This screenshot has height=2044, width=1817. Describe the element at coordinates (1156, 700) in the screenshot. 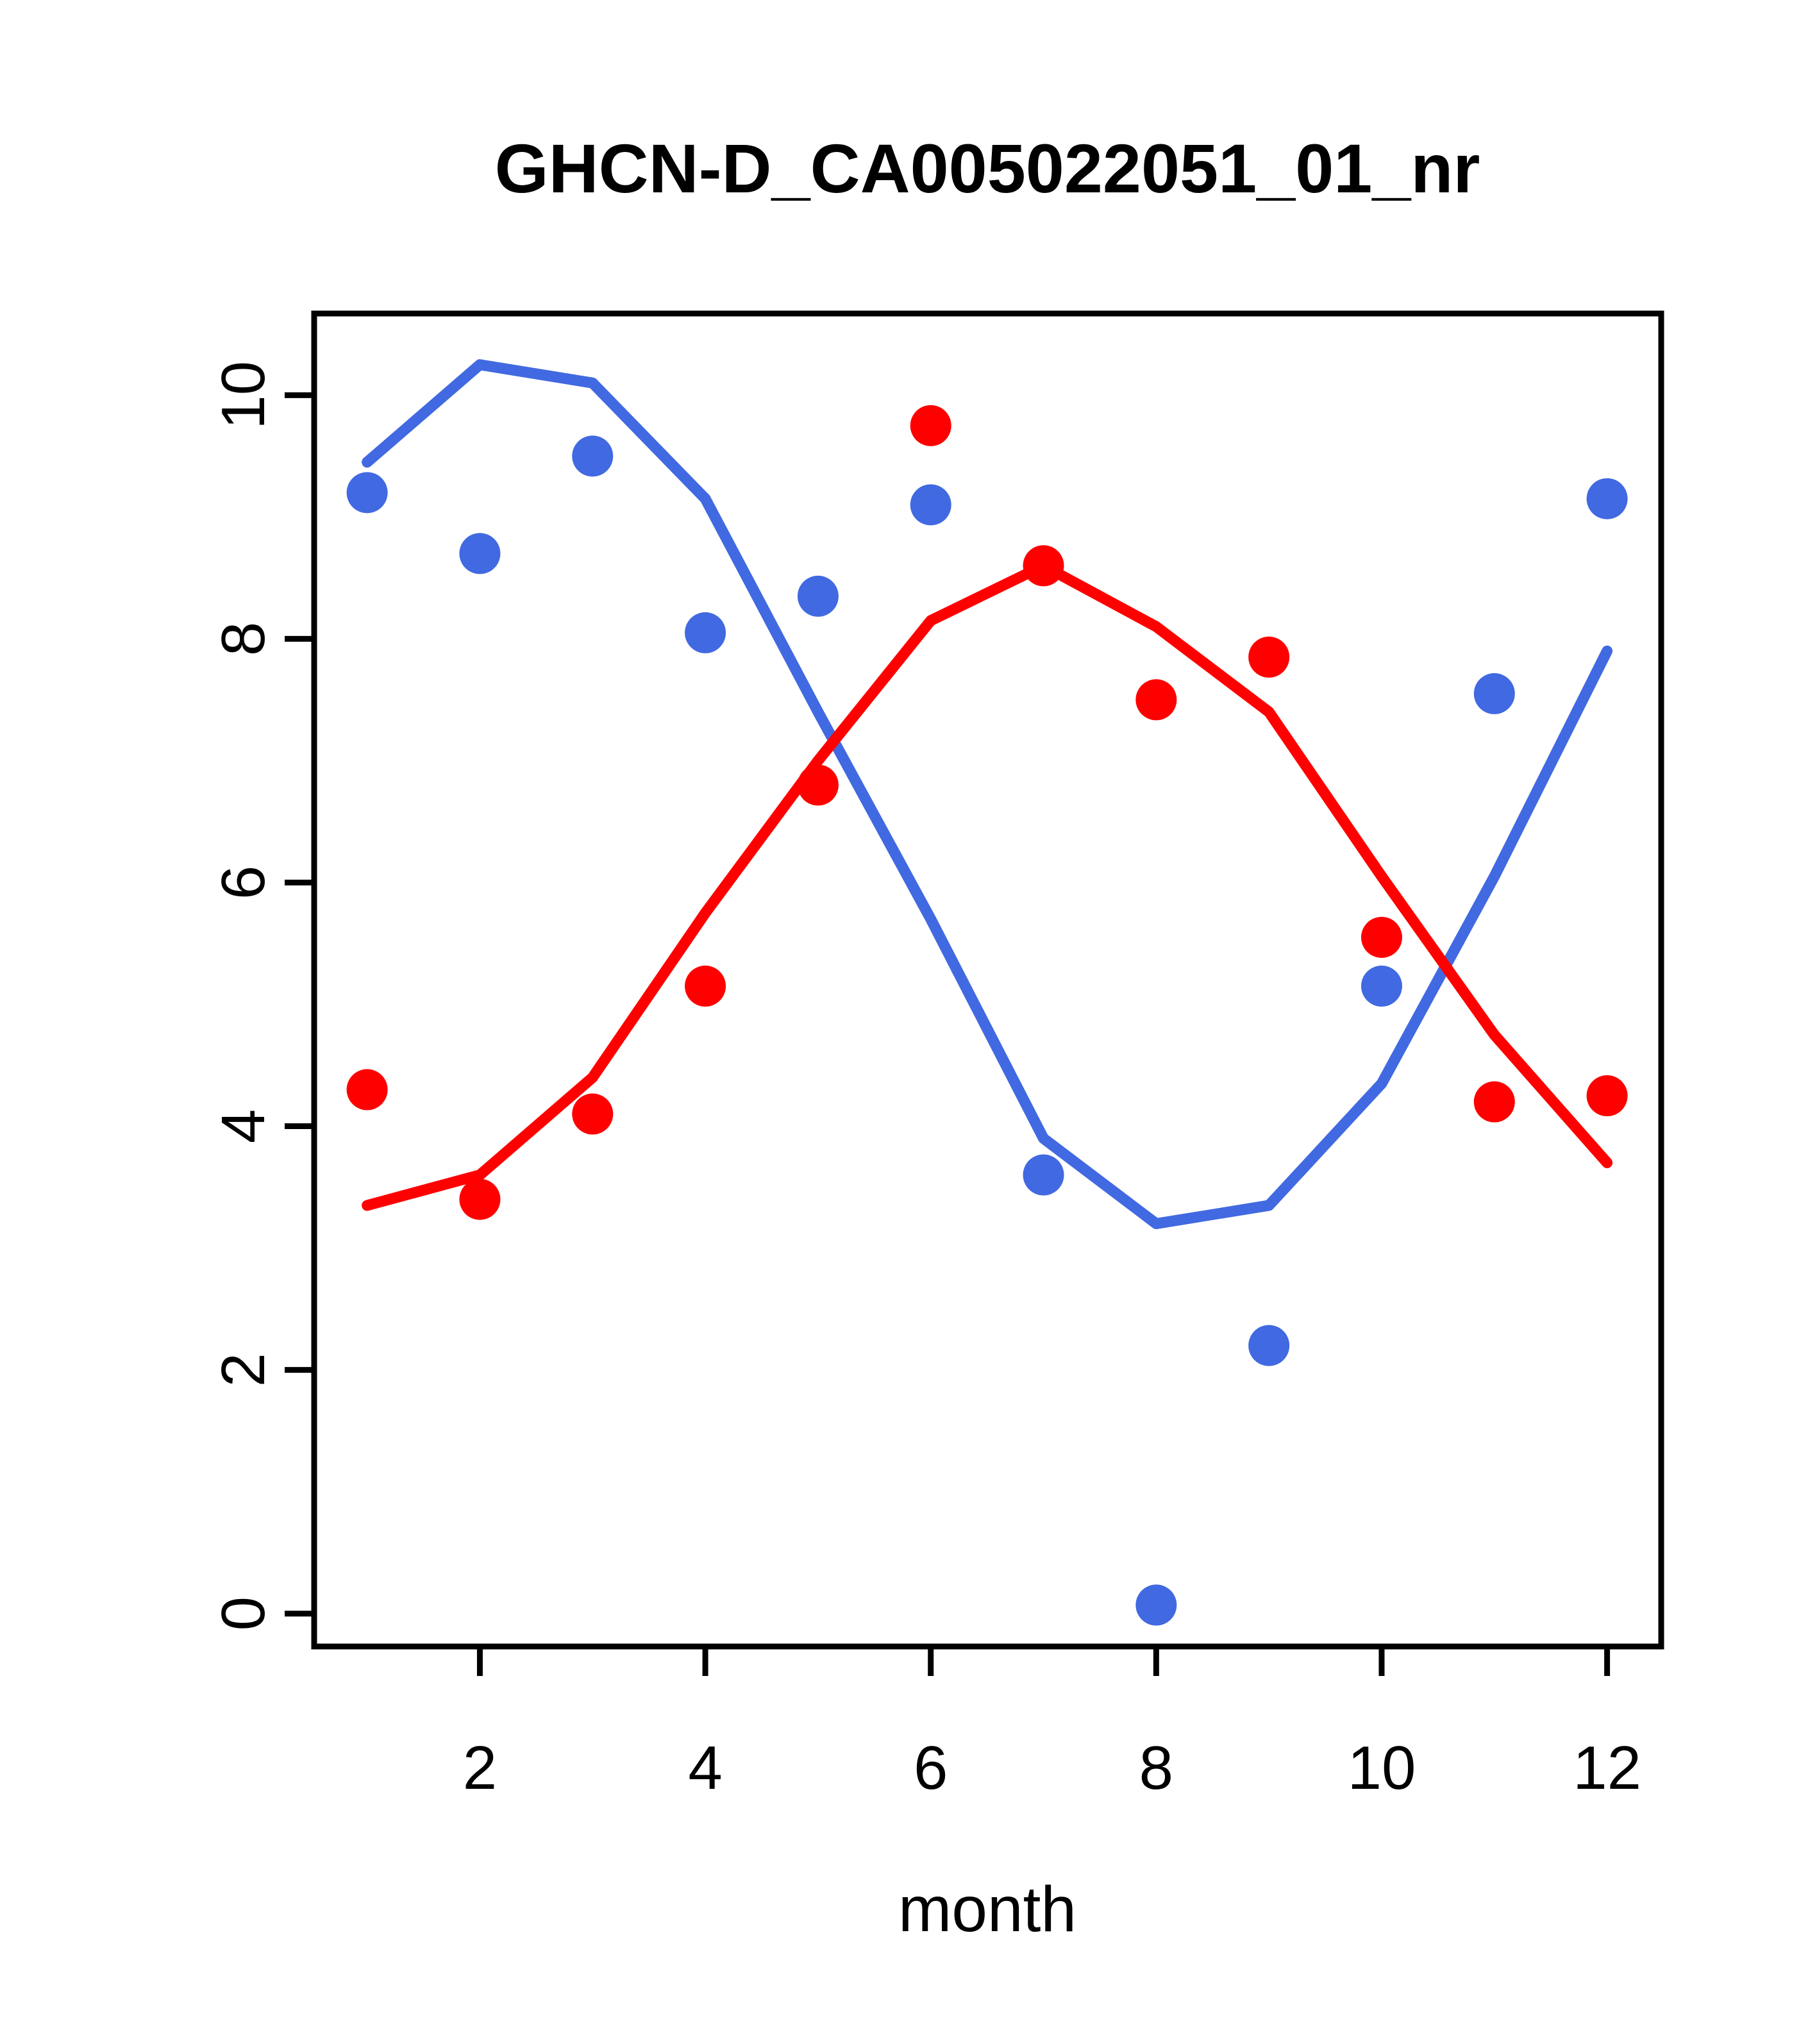

I see `red-point-m8` at that location.